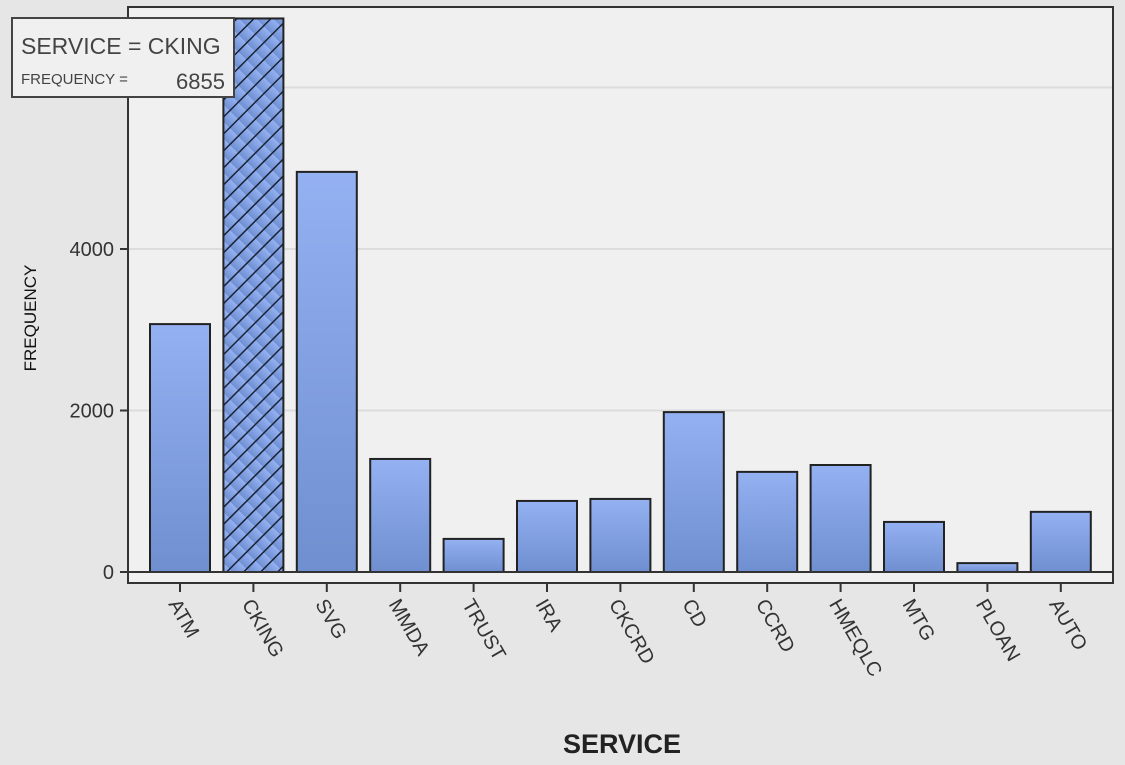  What do you see at coordinates (483, 630) in the screenshot?
I see `x-tick-label: TRUST` at bounding box center [483, 630].